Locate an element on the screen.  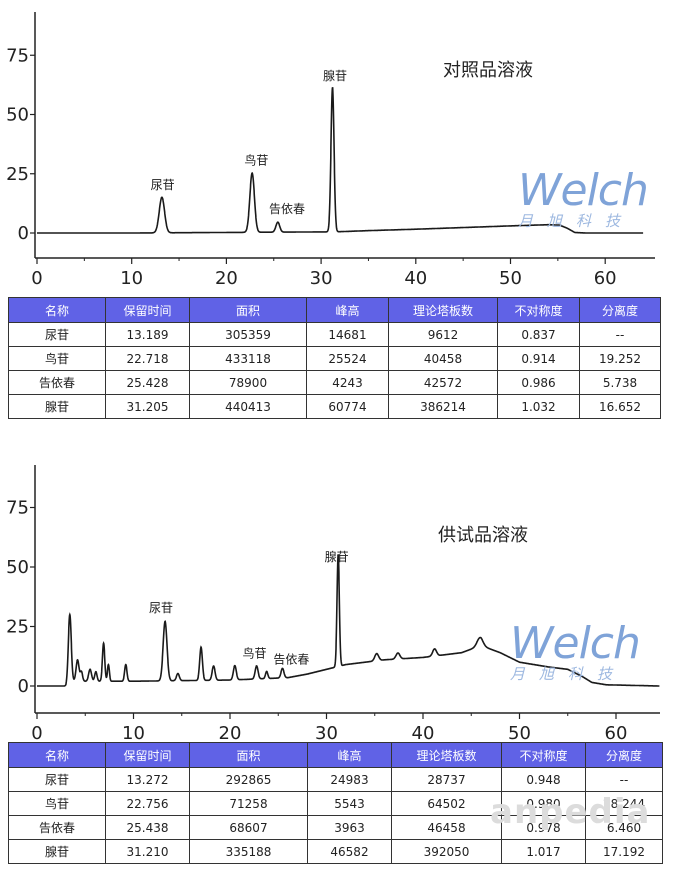
table-cell: 13.189 is located at coordinates (147, 334).